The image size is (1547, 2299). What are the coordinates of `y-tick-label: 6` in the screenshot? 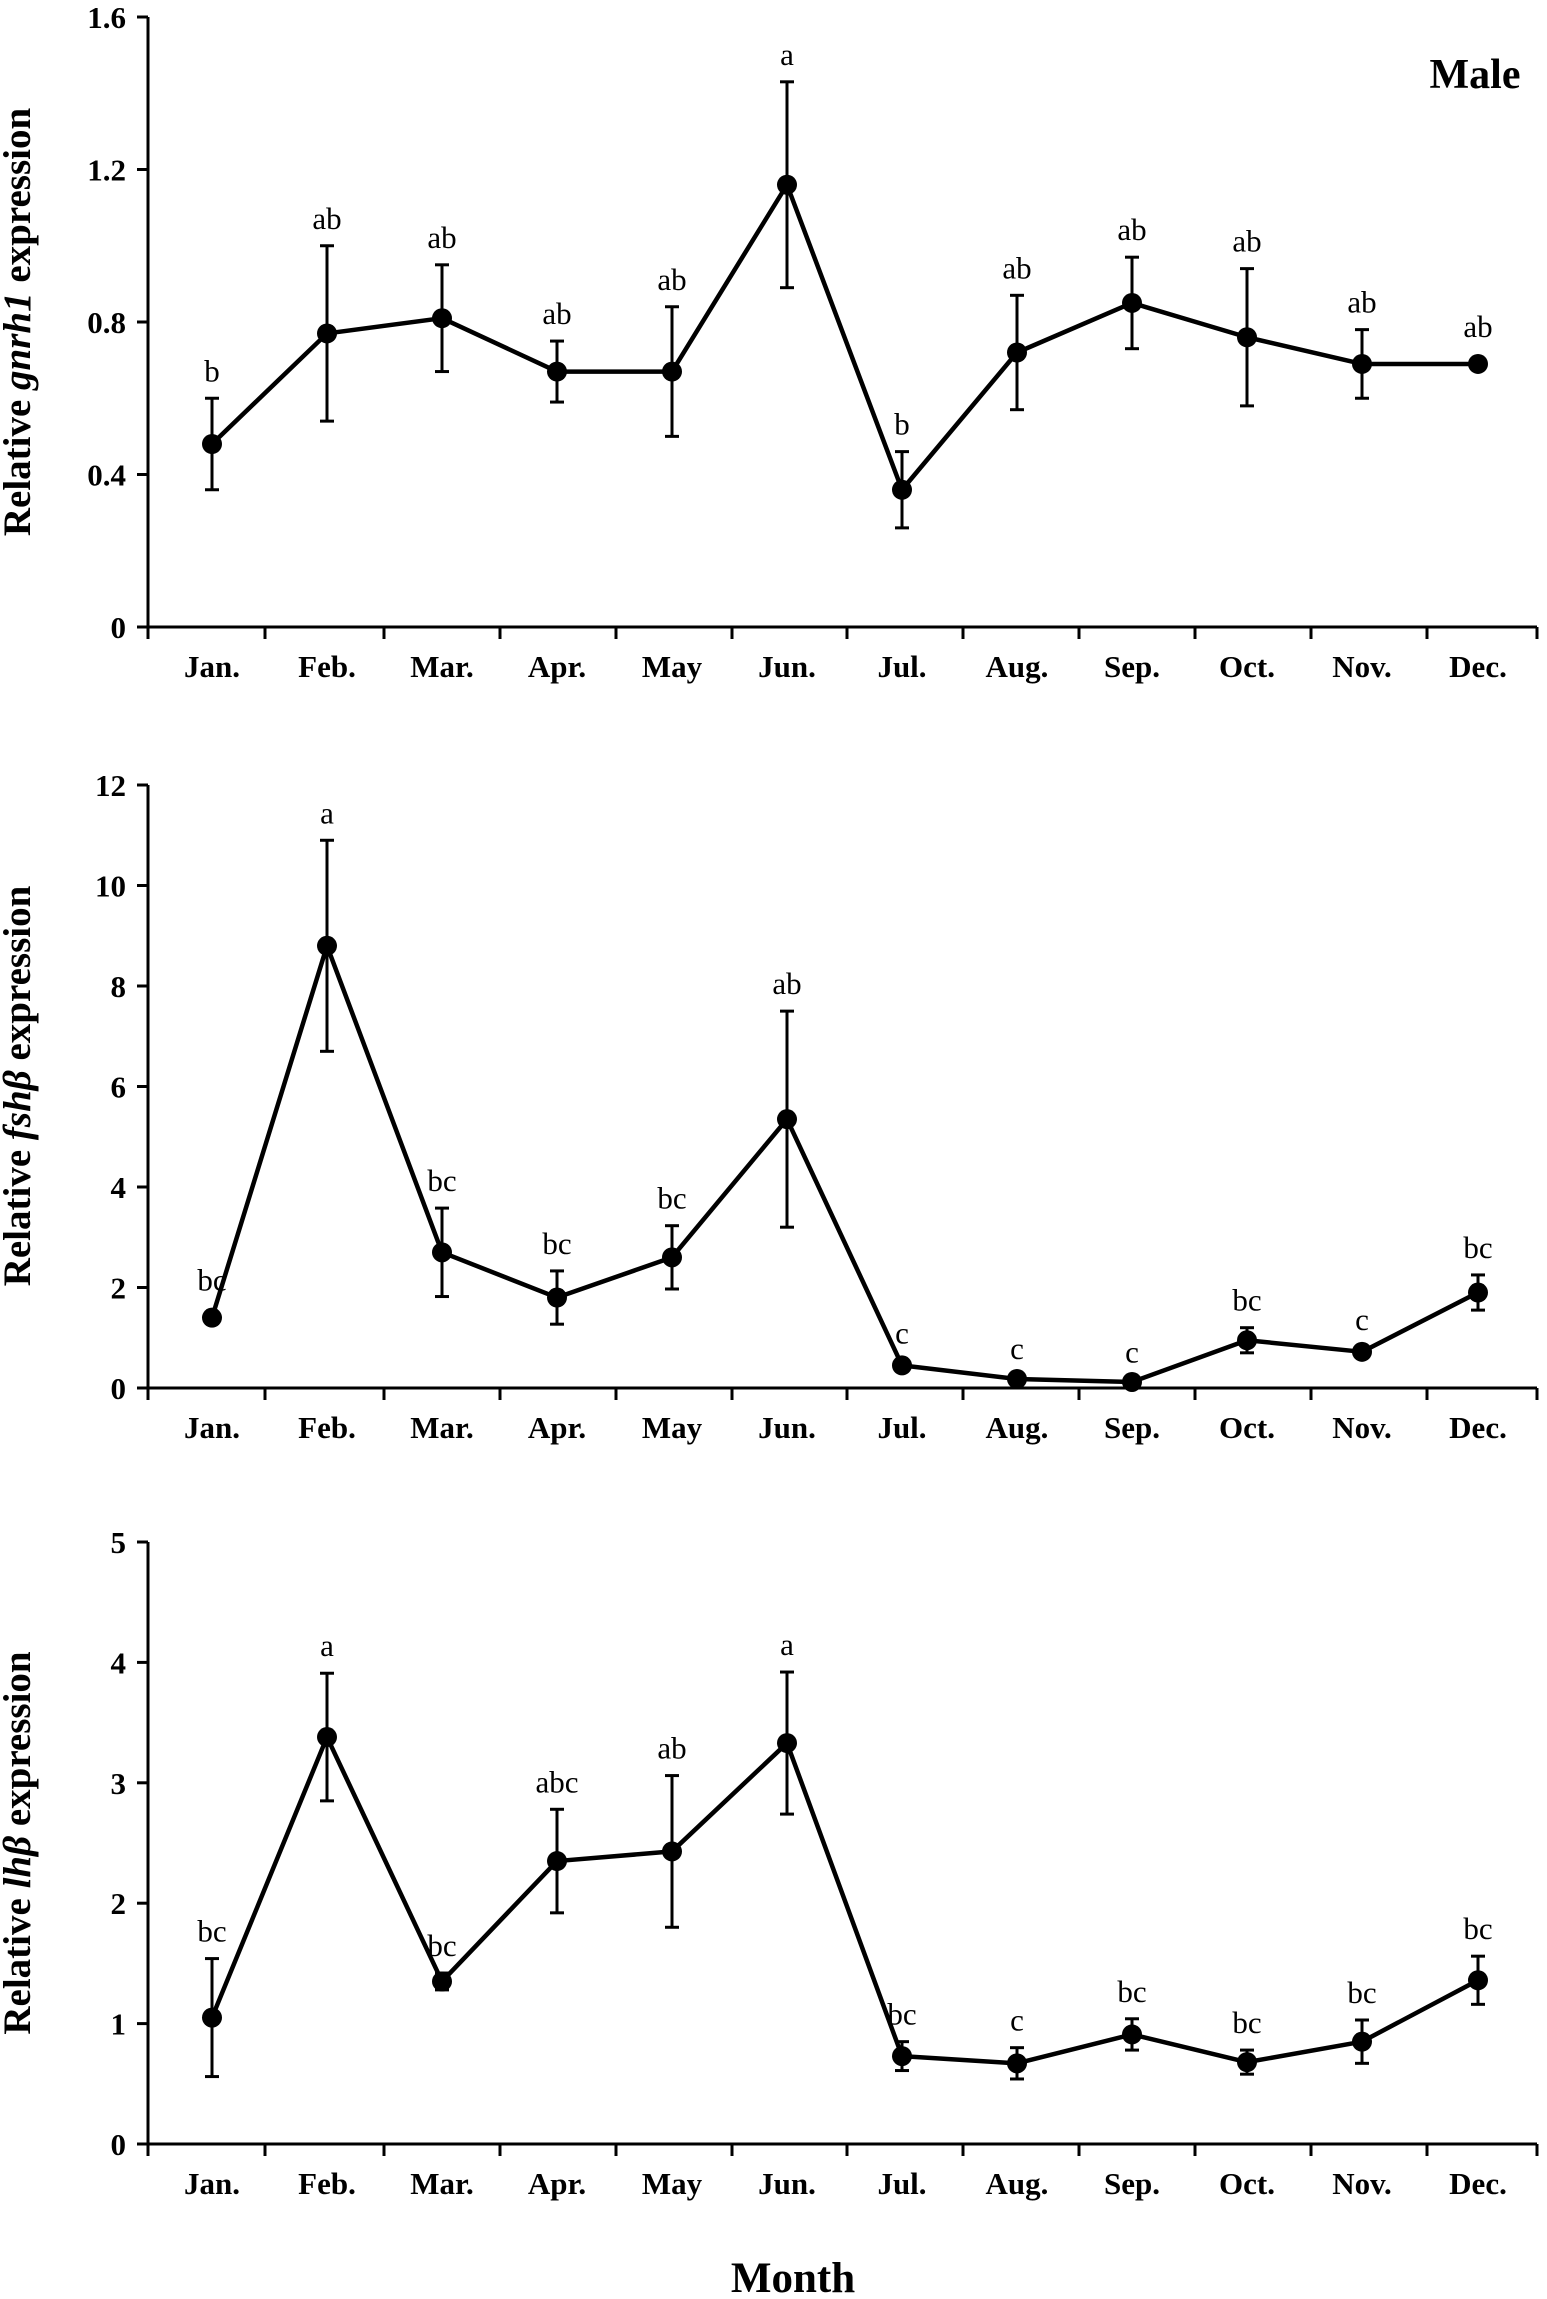 It's located at (119, 1087).